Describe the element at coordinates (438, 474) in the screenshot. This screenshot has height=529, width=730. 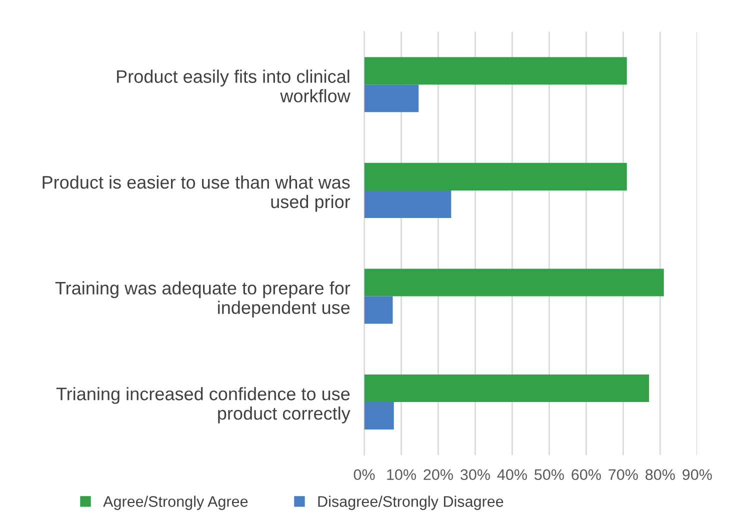
I see `x-tick-label: 20%` at that location.